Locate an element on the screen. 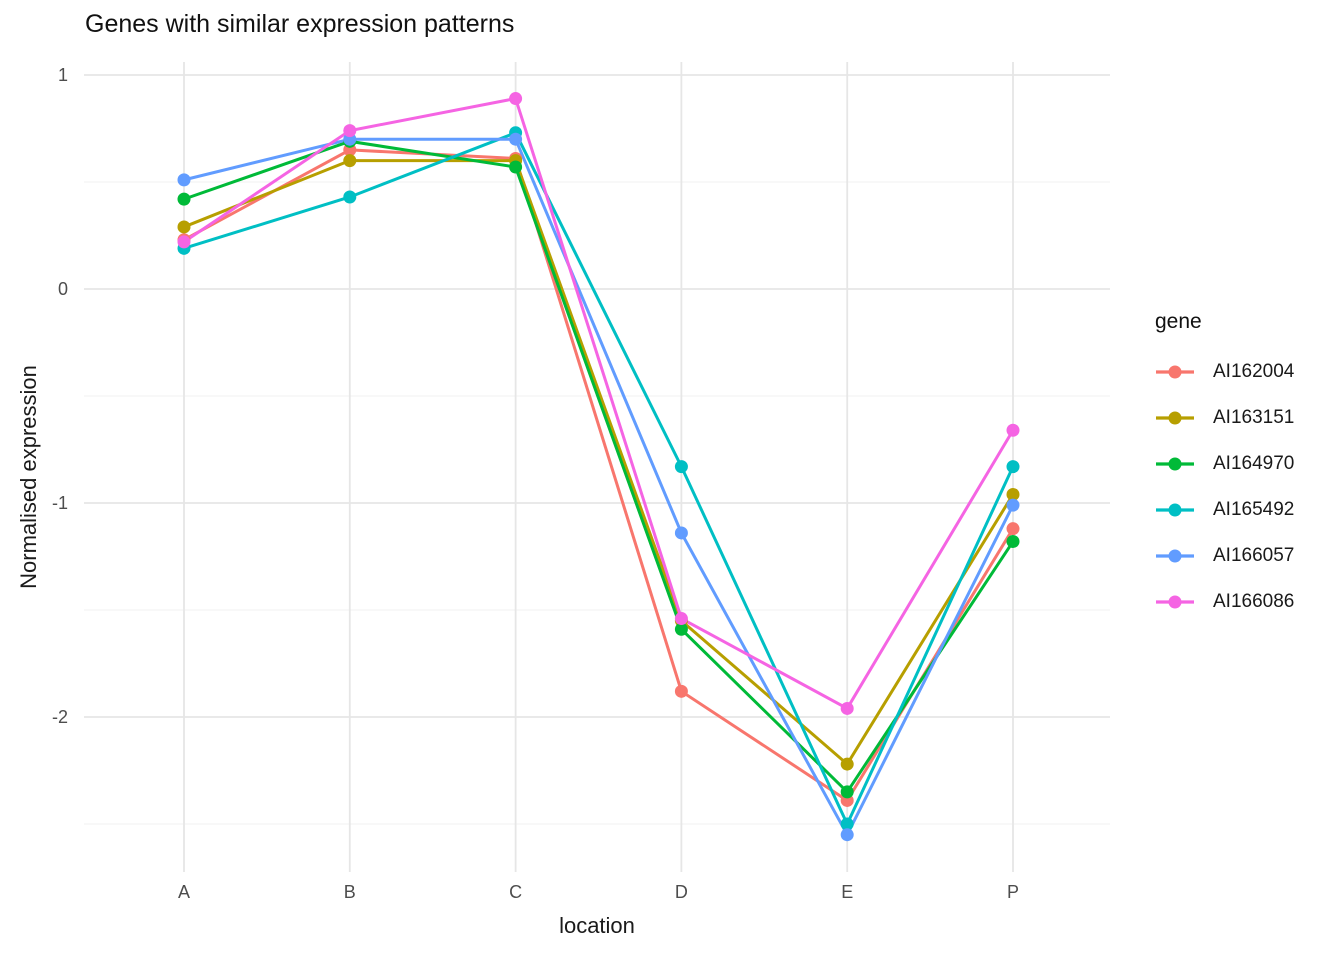 The width and height of the screenshot is (1344, 960). data-point-AI165492-P is located at coordinates (1013, 467).